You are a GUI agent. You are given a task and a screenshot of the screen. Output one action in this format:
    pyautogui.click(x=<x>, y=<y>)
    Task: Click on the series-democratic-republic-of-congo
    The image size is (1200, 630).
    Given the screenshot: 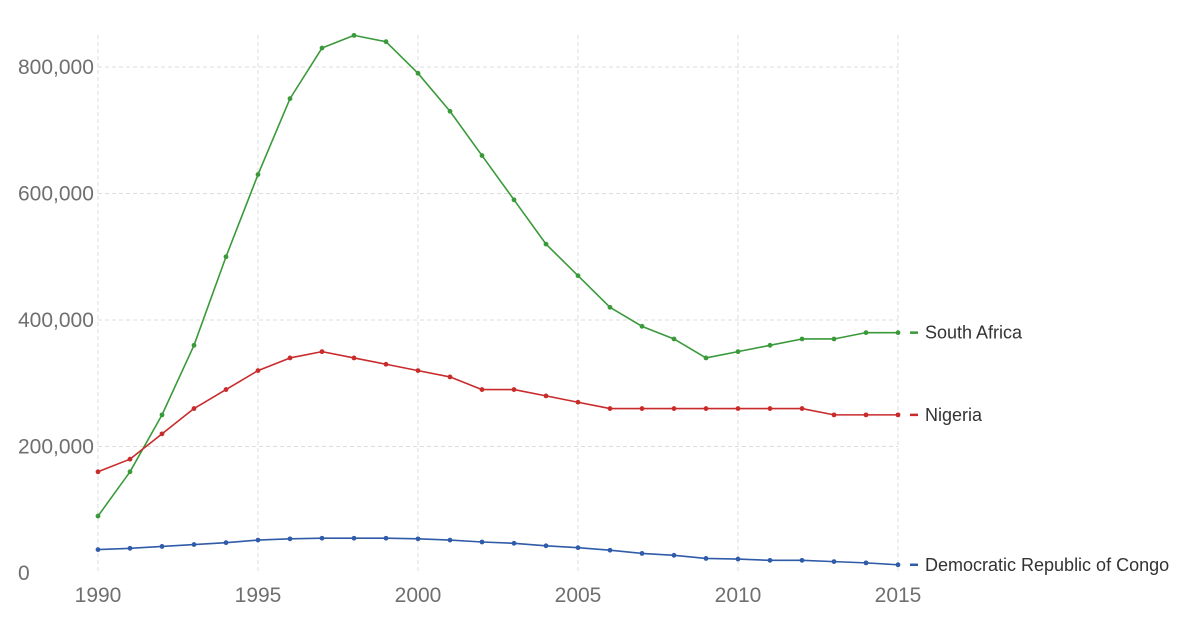 What is the action you would take?
    pyautogui.click(x=498, y=551)
    